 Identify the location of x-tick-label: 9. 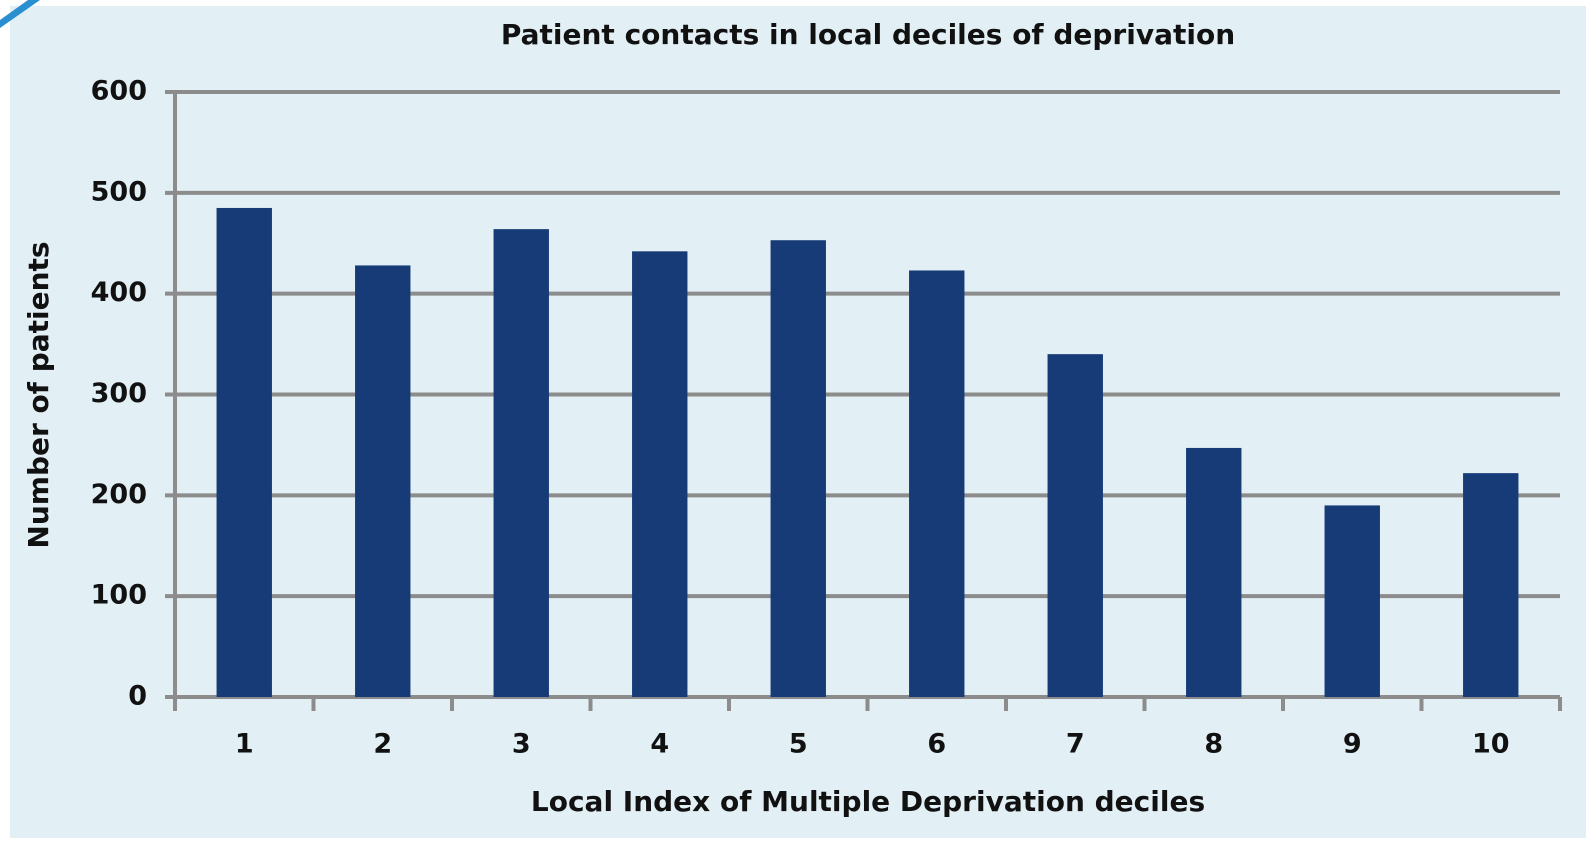
(1352, 744).